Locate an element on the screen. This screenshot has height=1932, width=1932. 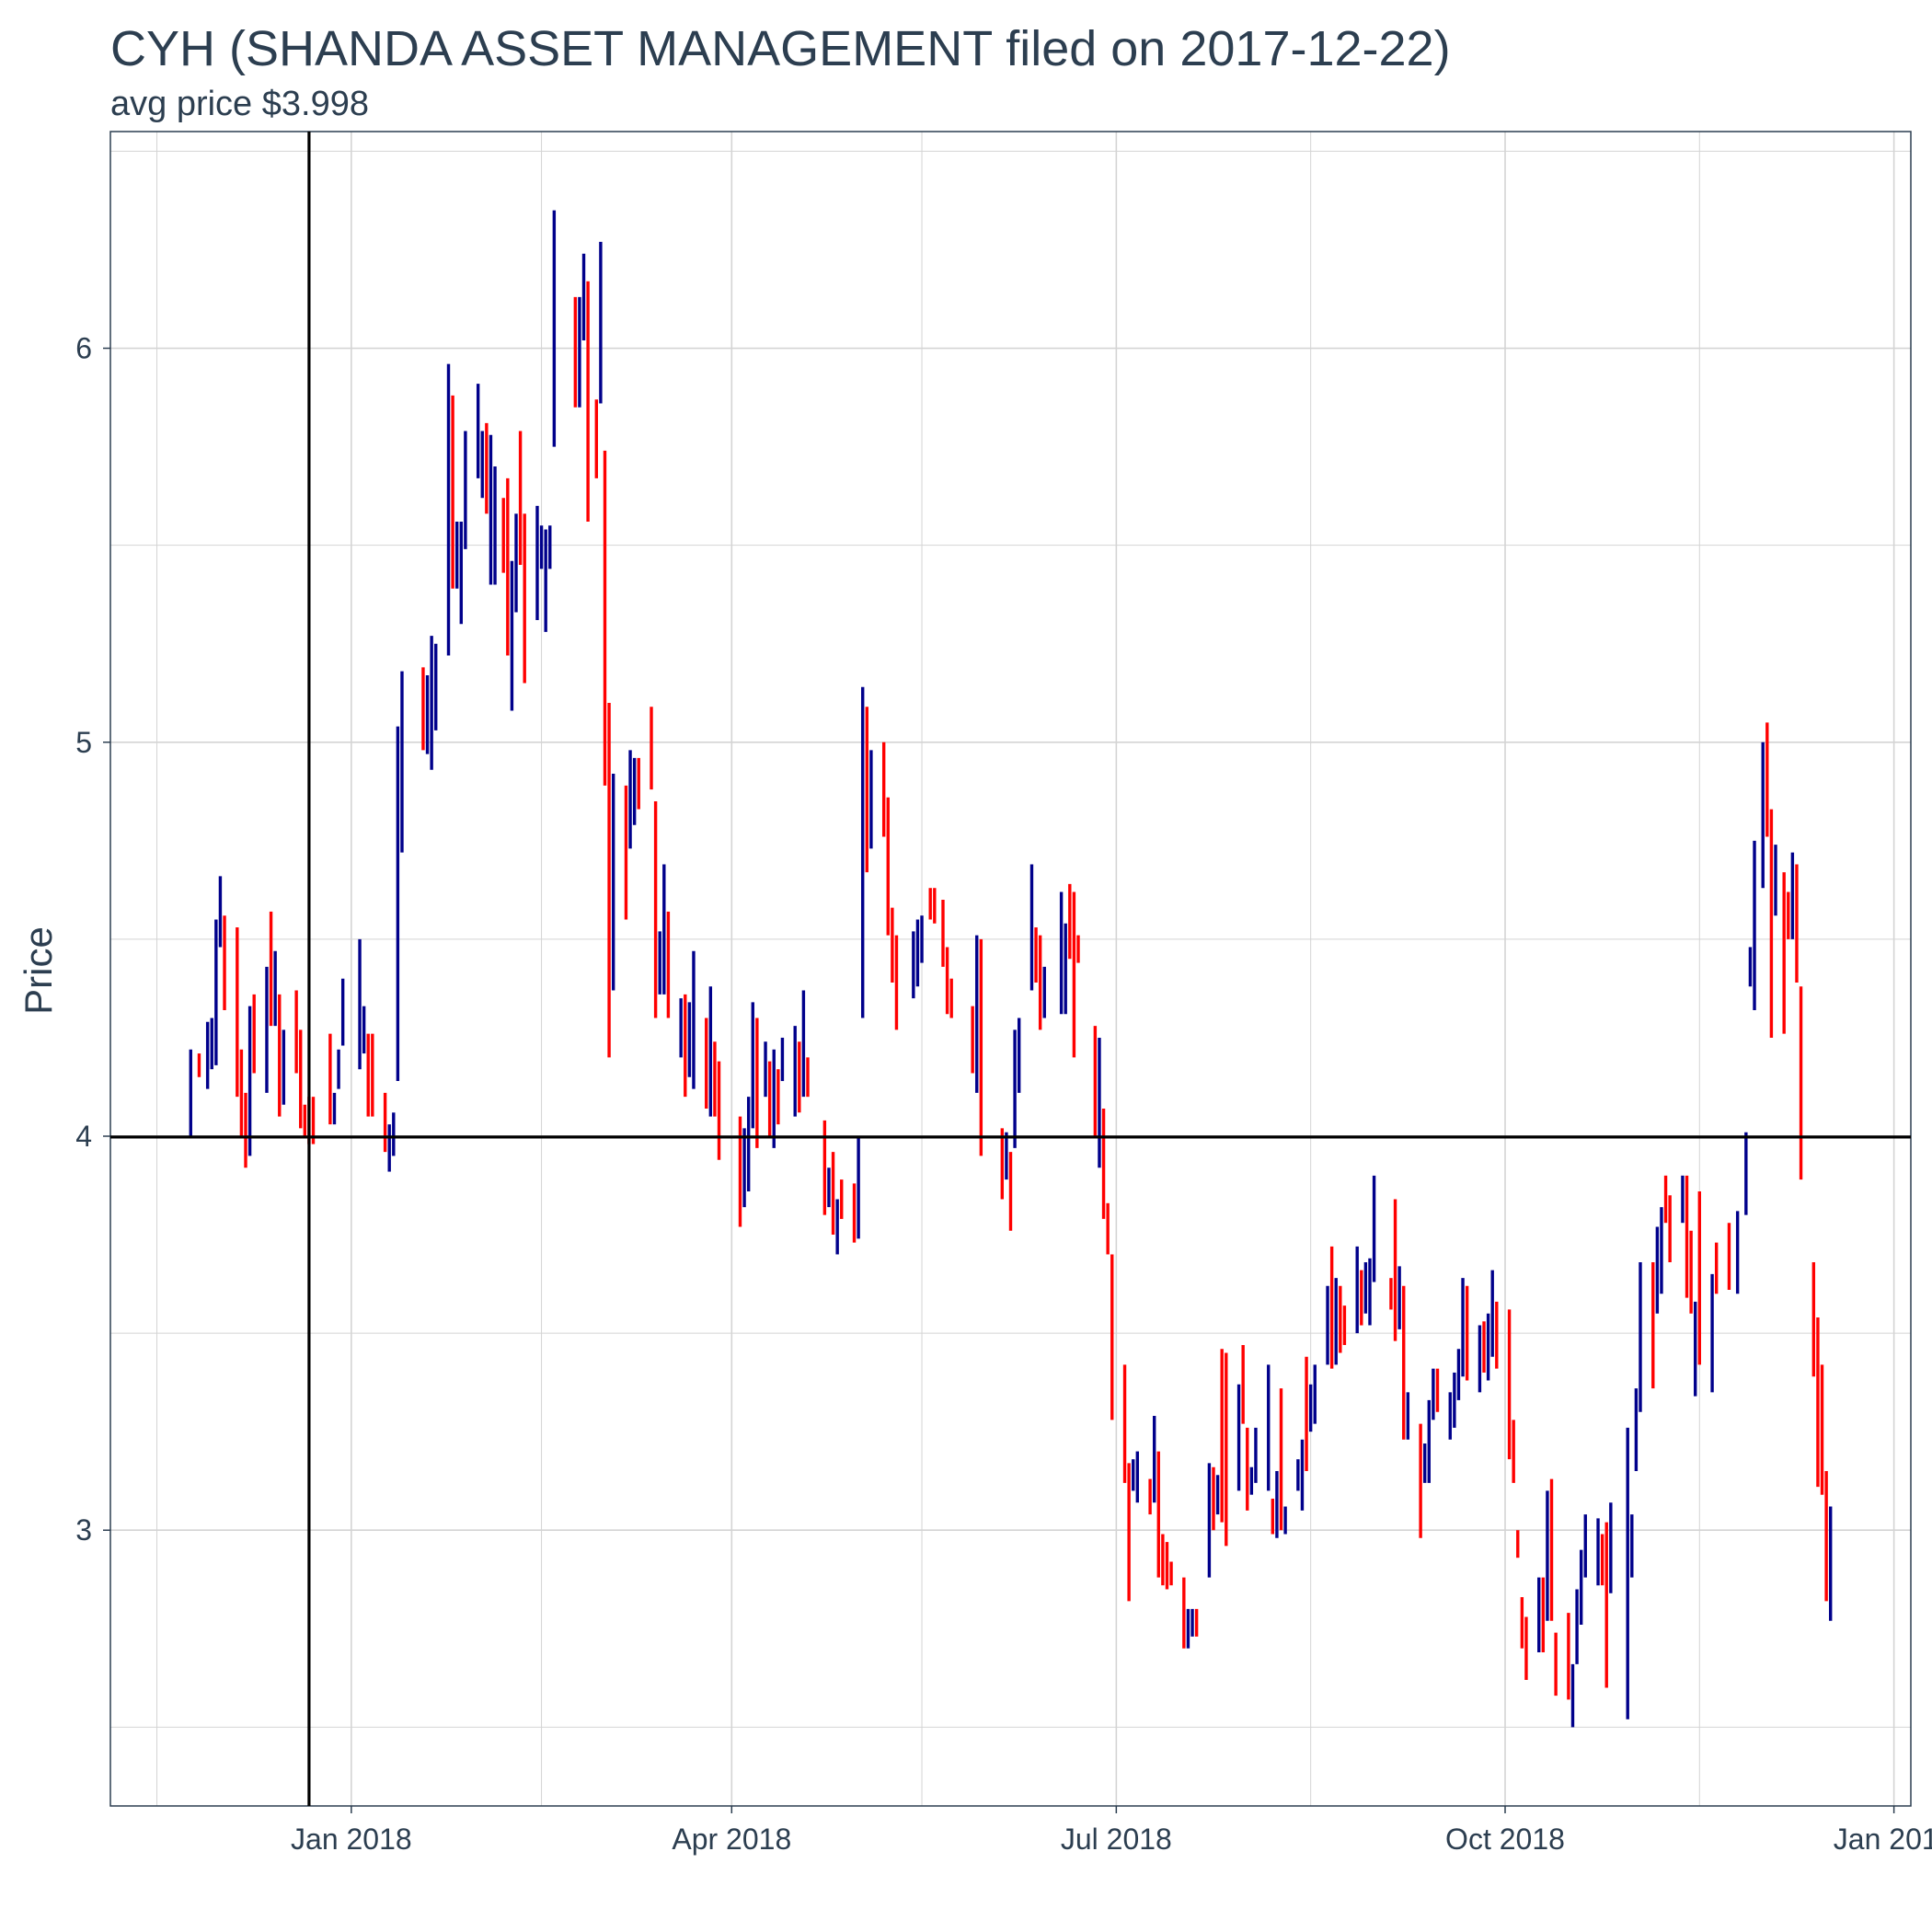
y-axis-title: Price is located at coordinates (38, 970).